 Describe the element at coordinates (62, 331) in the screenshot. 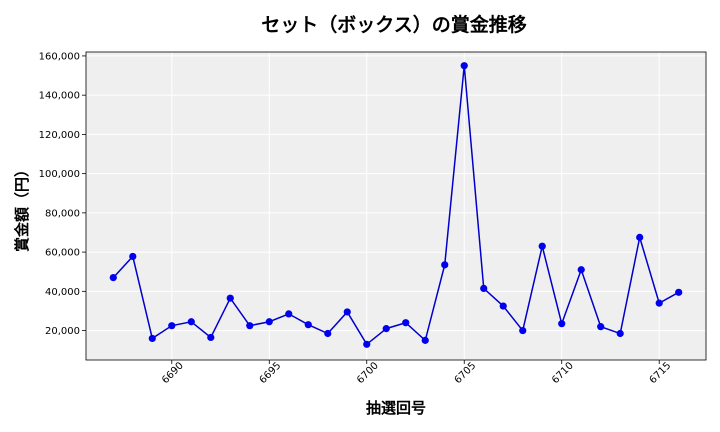

I see `y-tick-label: 20,000` at that location.